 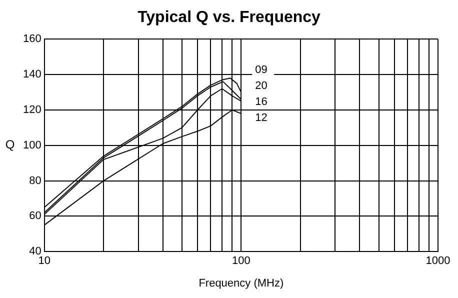 What do you see at coordinates (32, 145) in the screenshot?
I see `y-tick-label: 100` at bounding box center [32, 145].